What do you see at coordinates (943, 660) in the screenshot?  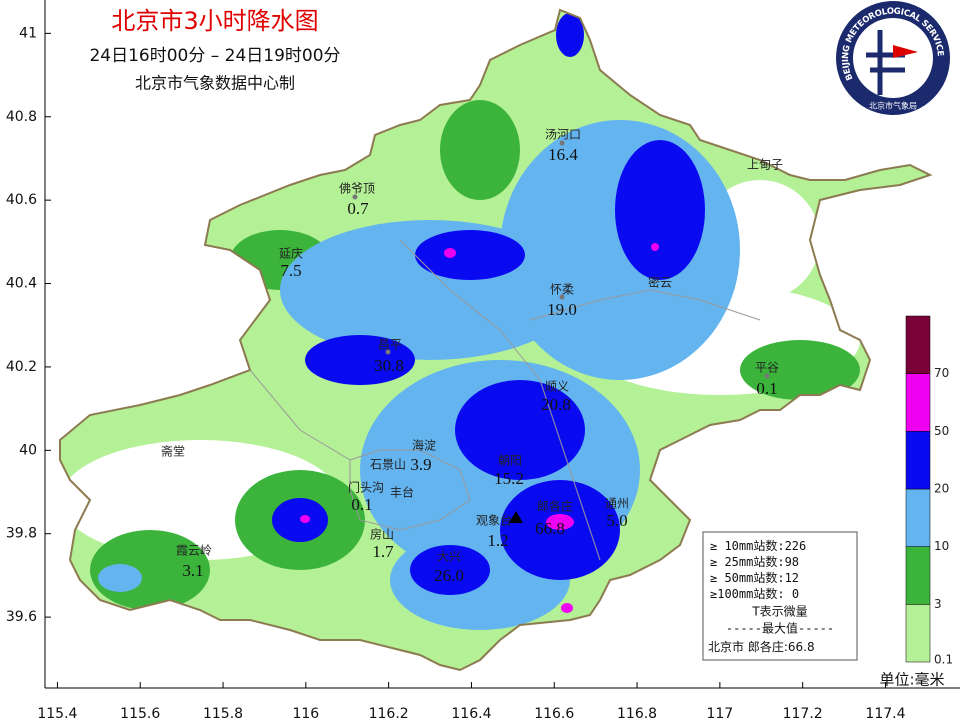 I see `level-label: 0.1` at bounding box center [943, 660].